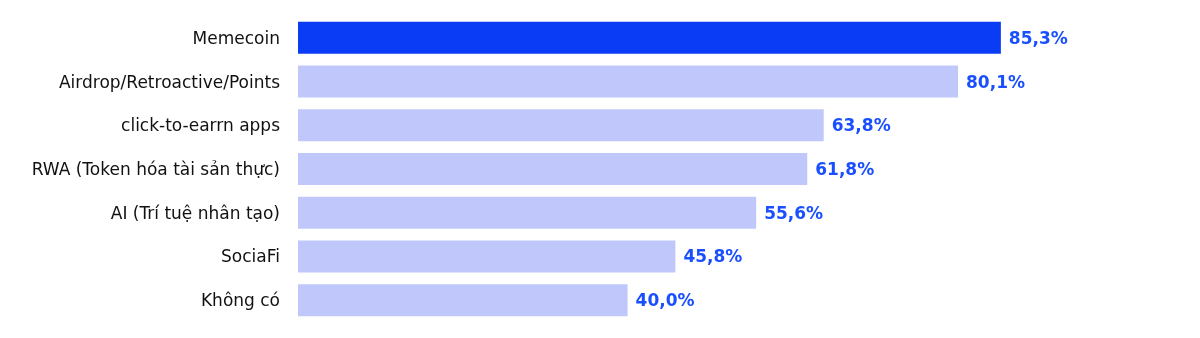 The image size is (1200, 338). What do you see at coordinates (195, 212) in the screenshot?
I see `y-tick-label: AI (Trí tuệ nhân tạo)` at bounding box center [195, 212].